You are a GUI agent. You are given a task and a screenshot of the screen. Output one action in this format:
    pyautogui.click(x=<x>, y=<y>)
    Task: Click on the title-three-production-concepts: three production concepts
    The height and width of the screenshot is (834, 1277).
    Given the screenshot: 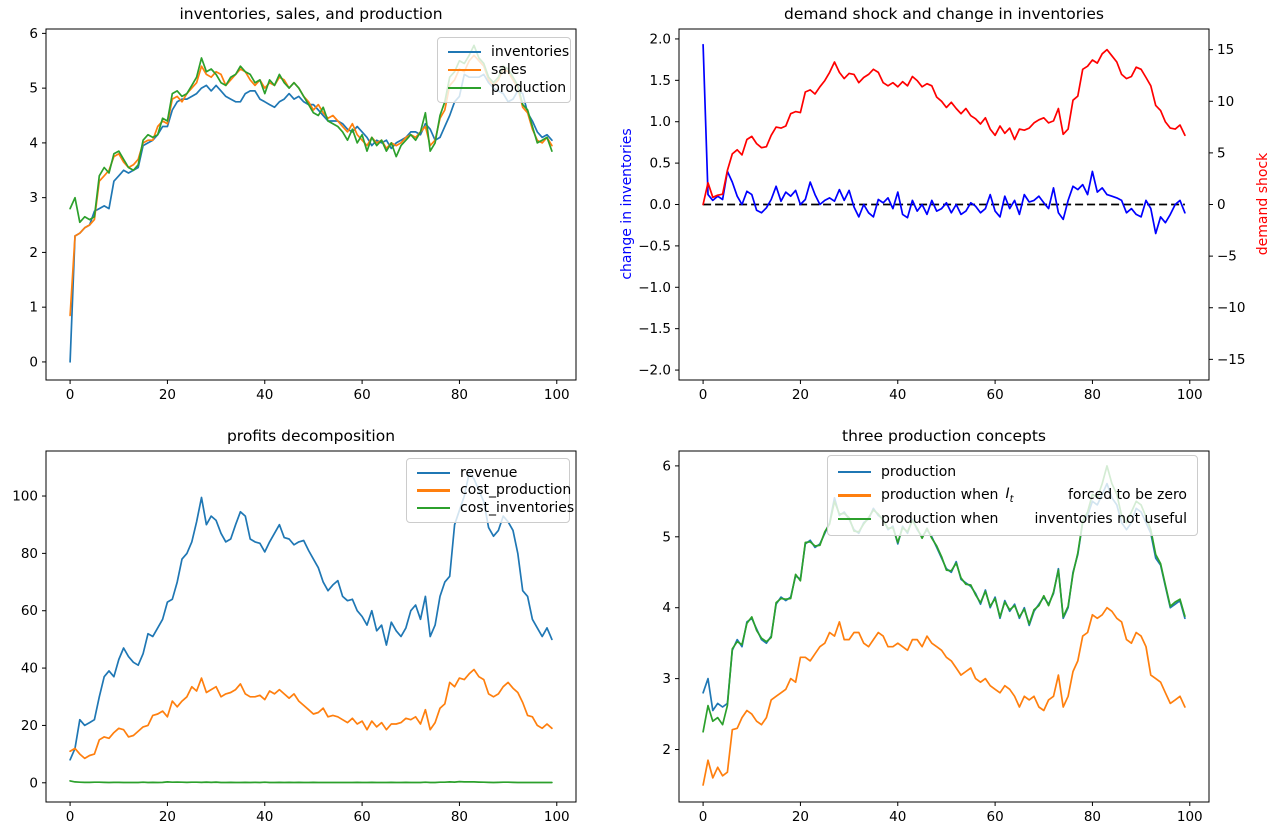 What is the action you would take?
    pyautogui.click(x=944, y=436)
    